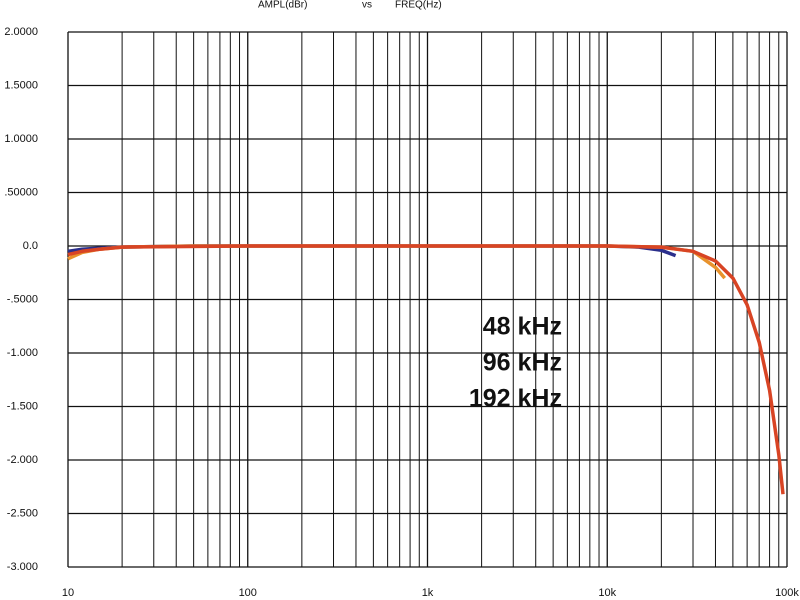 Image resolution: width=800 pixels, height=600 pixels. What do you see at coordinates (515, 399) in the screenshot?
I see `legend-label: 192 kHz` at bounding box center [515, 399].